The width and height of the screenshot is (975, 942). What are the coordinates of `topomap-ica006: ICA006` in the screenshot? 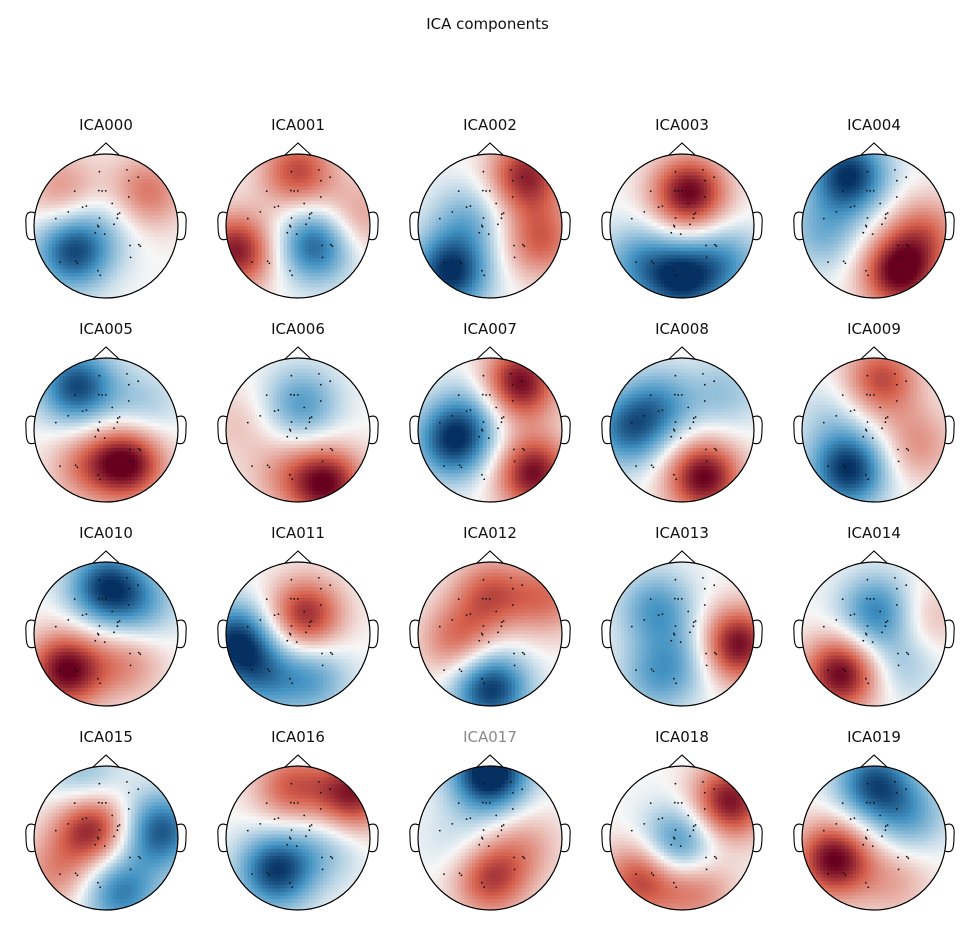 It's located at (298, 422).